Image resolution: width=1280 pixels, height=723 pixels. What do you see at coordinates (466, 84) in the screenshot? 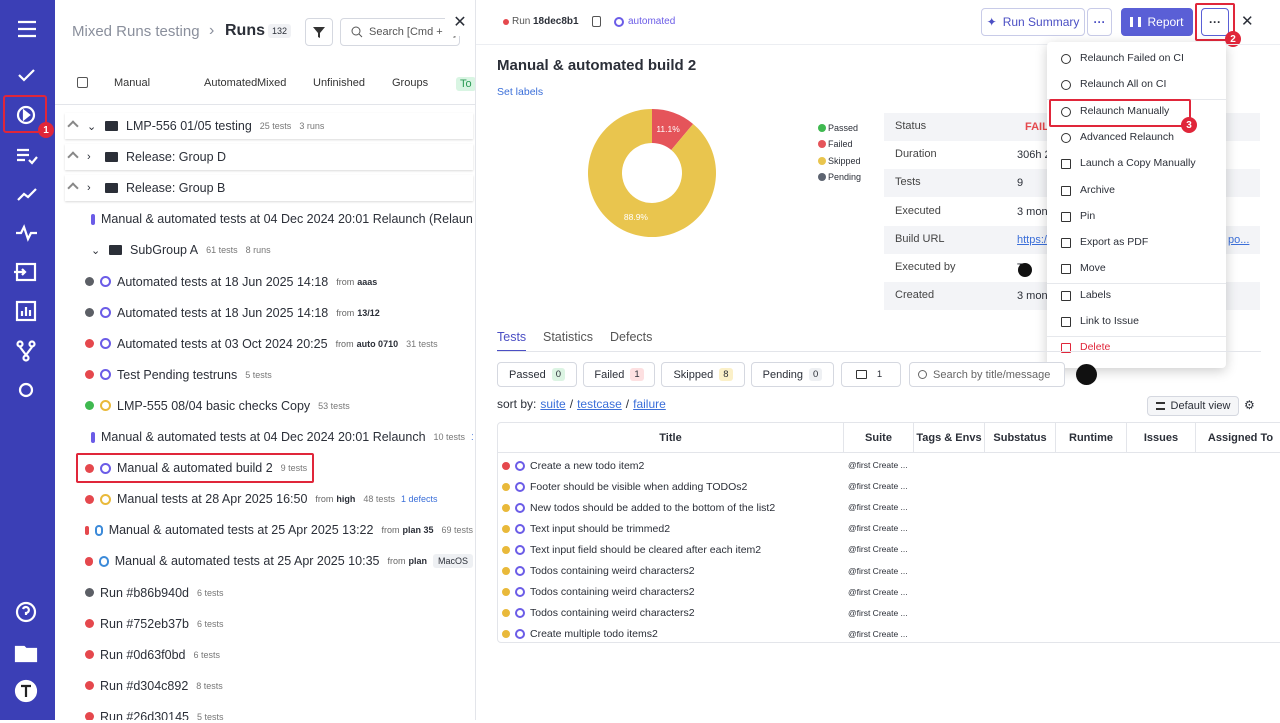
I see `filter-tab: To` at bounding box center [466, 84].